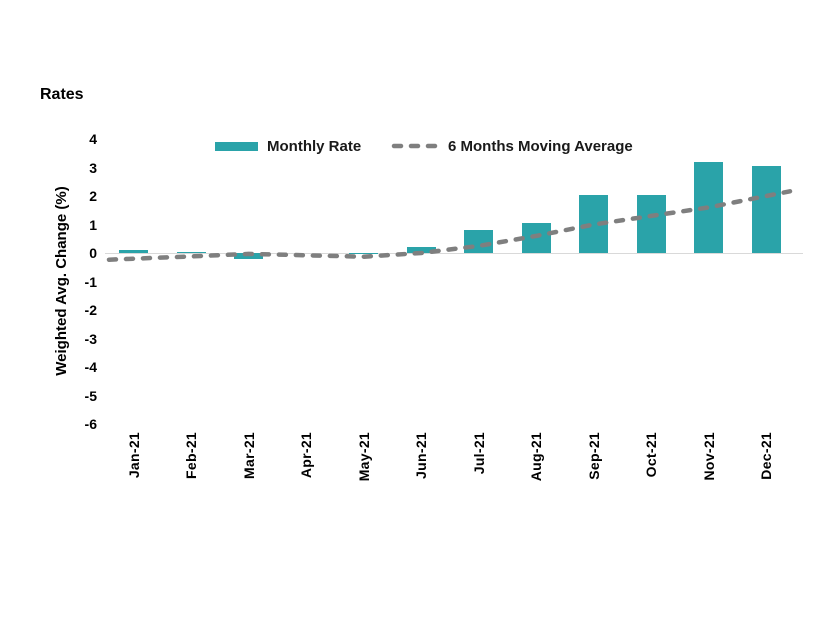 This screenshot has height=631, width=840. What do you see at coordinates (363, 457) in the screenshot?
I see `x-tick-label: May-21` at bounding box center [363, 457].